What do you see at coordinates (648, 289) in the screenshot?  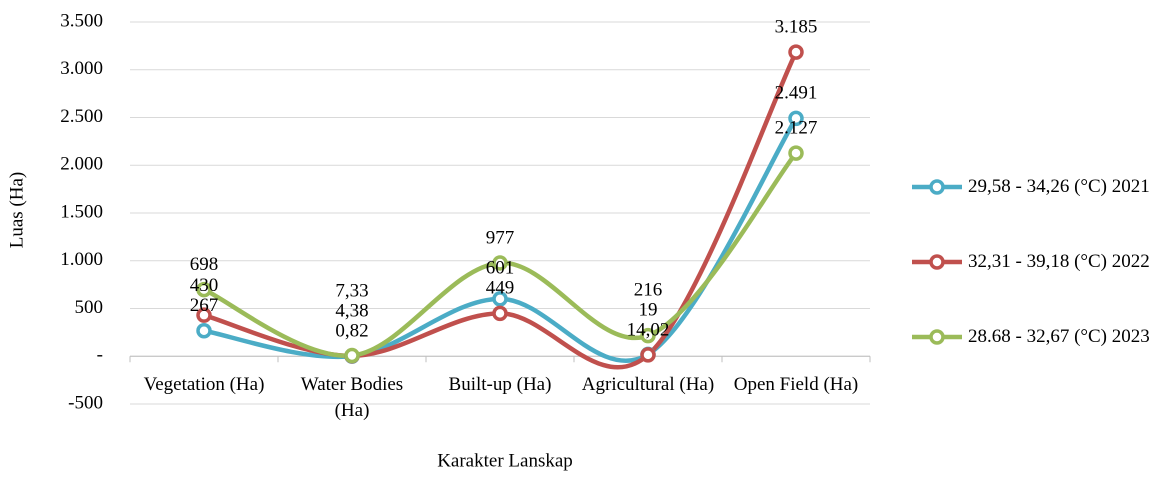 I see `data-label: 216` at bounding box center [648, 289].